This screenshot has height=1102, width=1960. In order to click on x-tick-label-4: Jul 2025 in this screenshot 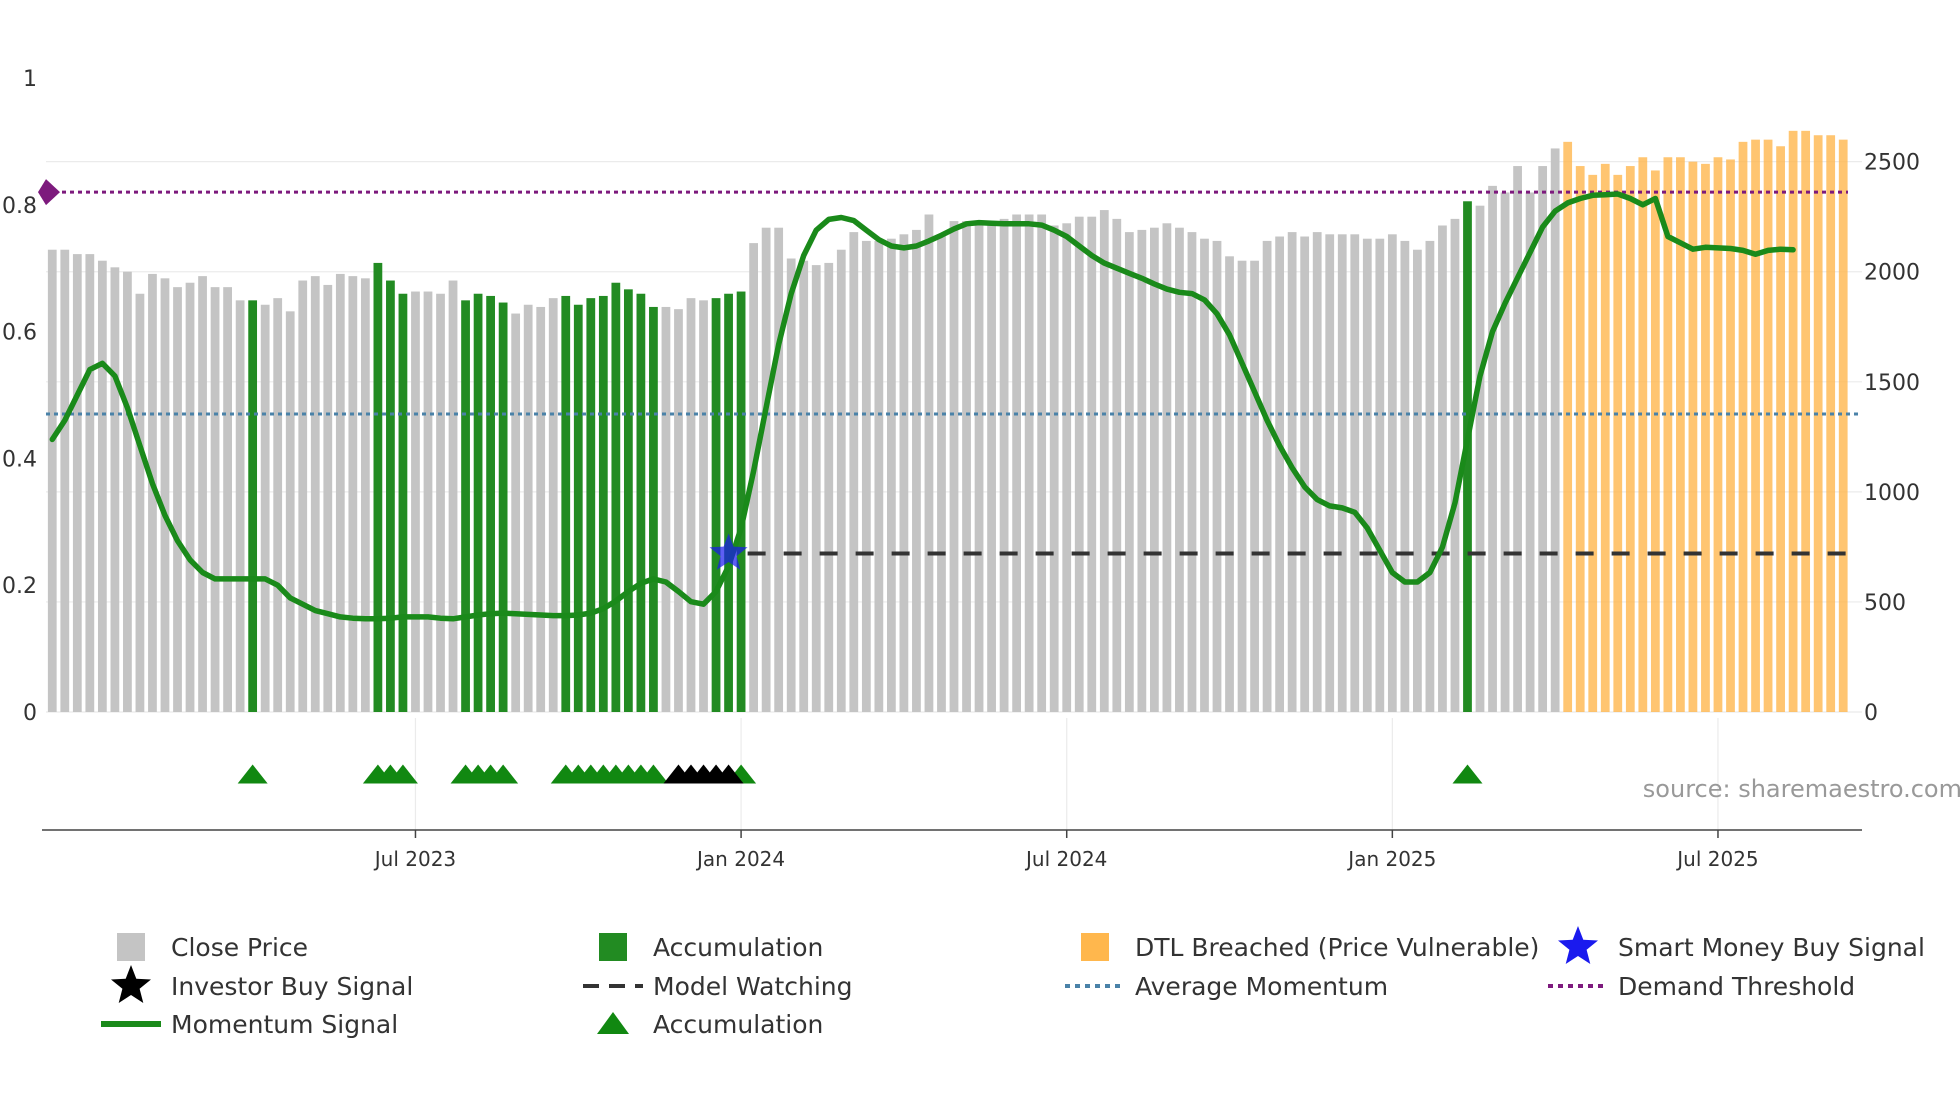, I will do `click(1716, 859)`.